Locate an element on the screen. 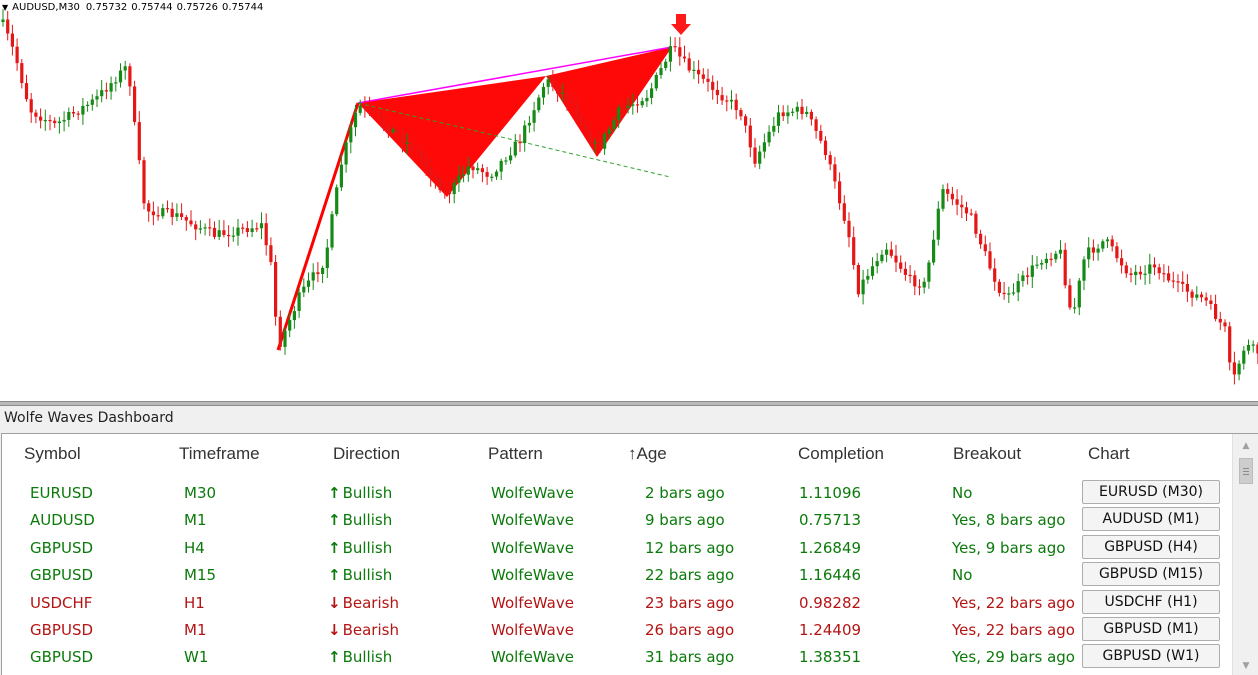 This screenshot has height=675, width=1258. cell-pattern: WolfeWave is located at coordinates (532, 657).